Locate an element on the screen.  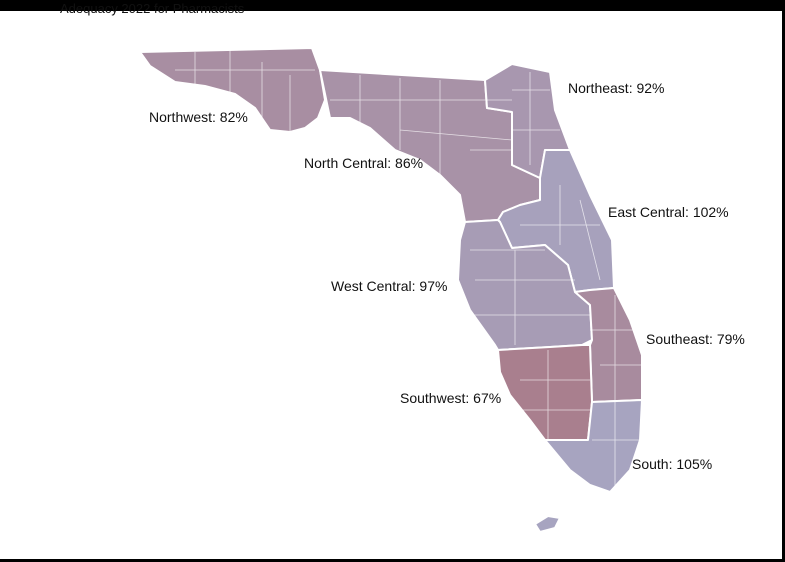
region-label-southwest: Southwest: 67% is located at coordinates (451, 398).